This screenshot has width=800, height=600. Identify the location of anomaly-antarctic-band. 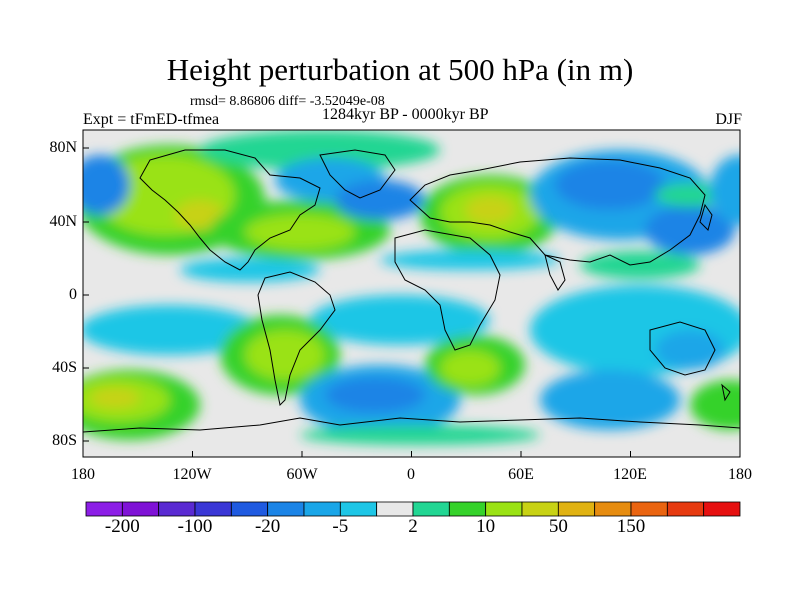
(420, 435).